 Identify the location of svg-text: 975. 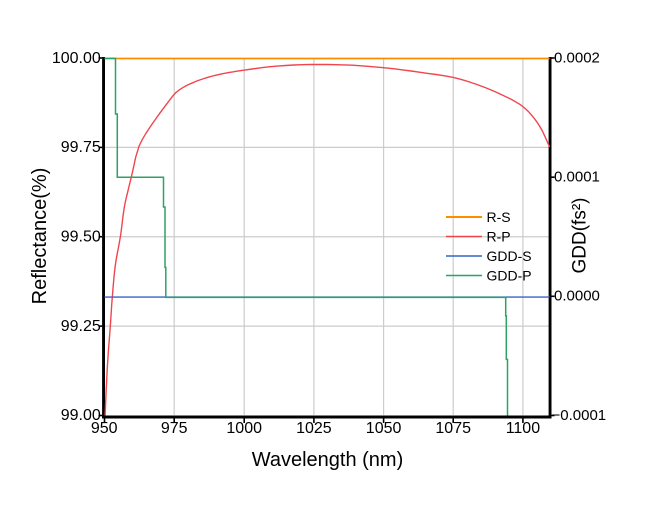
(174, 428).